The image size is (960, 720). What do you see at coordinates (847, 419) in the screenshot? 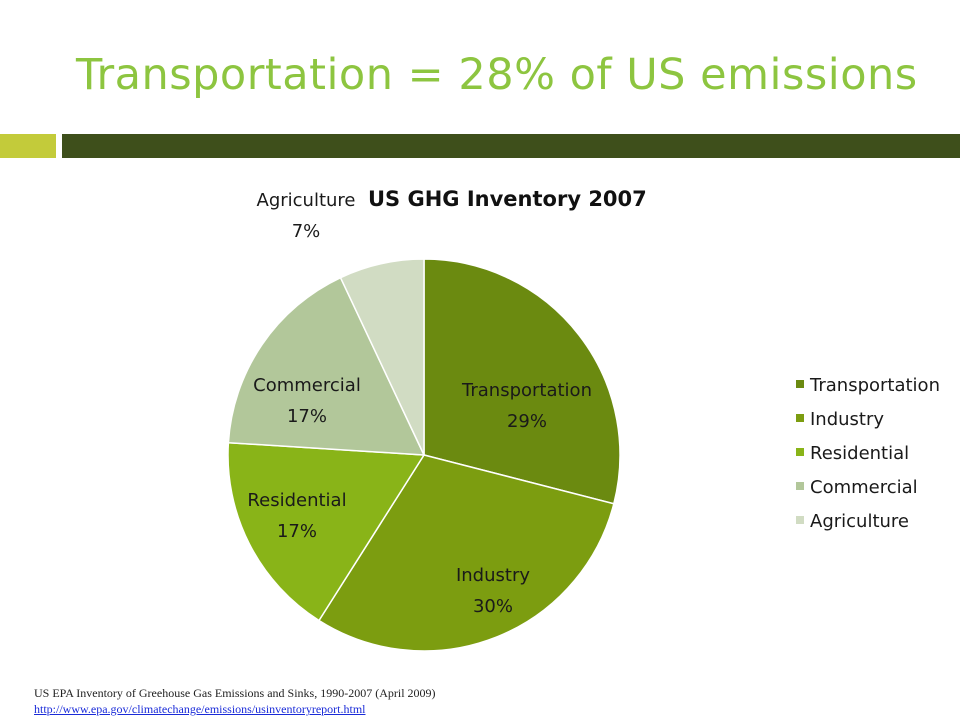
I see `legend-label-industry: Industry` at bounding box center [847, 419].